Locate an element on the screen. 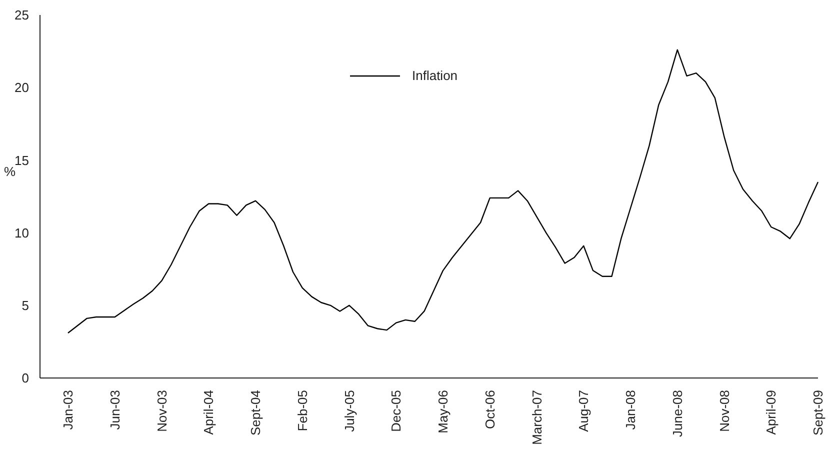 The height and width of the screenshot is (449, 828). x-tick-label: Jan-08 is located at coordinates (630, 410).